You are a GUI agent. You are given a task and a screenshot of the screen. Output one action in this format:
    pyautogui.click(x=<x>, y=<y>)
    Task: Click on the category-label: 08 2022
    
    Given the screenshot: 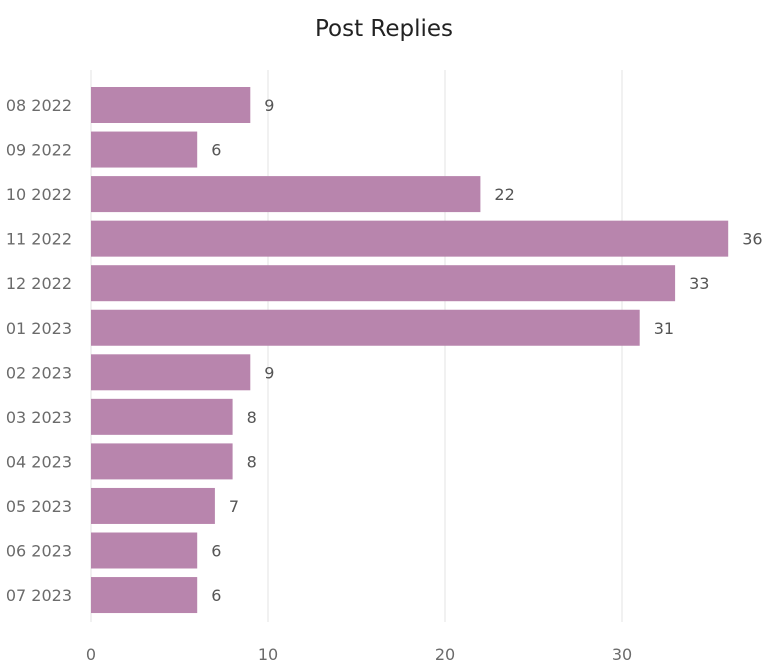 What is the action you would take?
    pyautogui.click(x=39, y=105)
    